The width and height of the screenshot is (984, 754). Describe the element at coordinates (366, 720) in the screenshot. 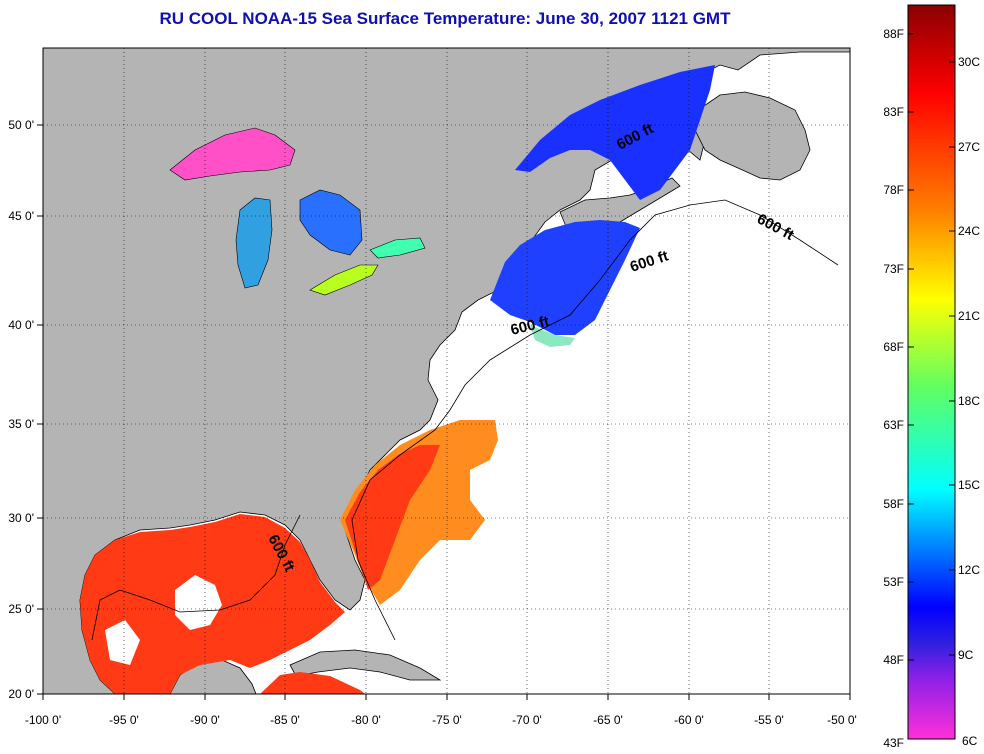

I see `lon-tick-label: -80 0'` at that location.